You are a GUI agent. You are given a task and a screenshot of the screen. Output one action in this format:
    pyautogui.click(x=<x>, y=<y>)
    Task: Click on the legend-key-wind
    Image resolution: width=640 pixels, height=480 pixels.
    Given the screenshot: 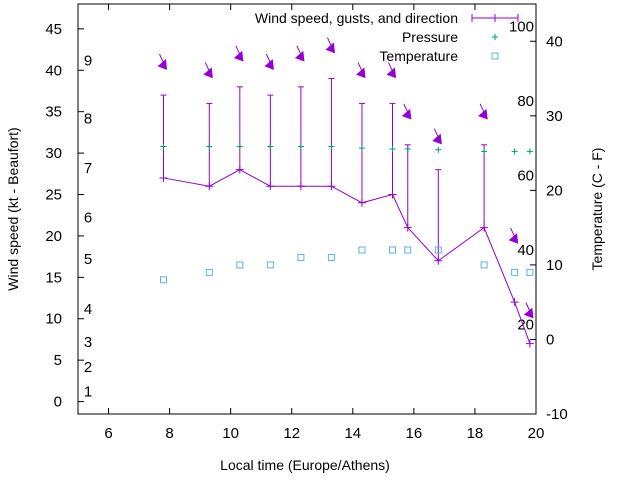 What is the action you would take?
    pyautogui.click(x=495, y=18)
    